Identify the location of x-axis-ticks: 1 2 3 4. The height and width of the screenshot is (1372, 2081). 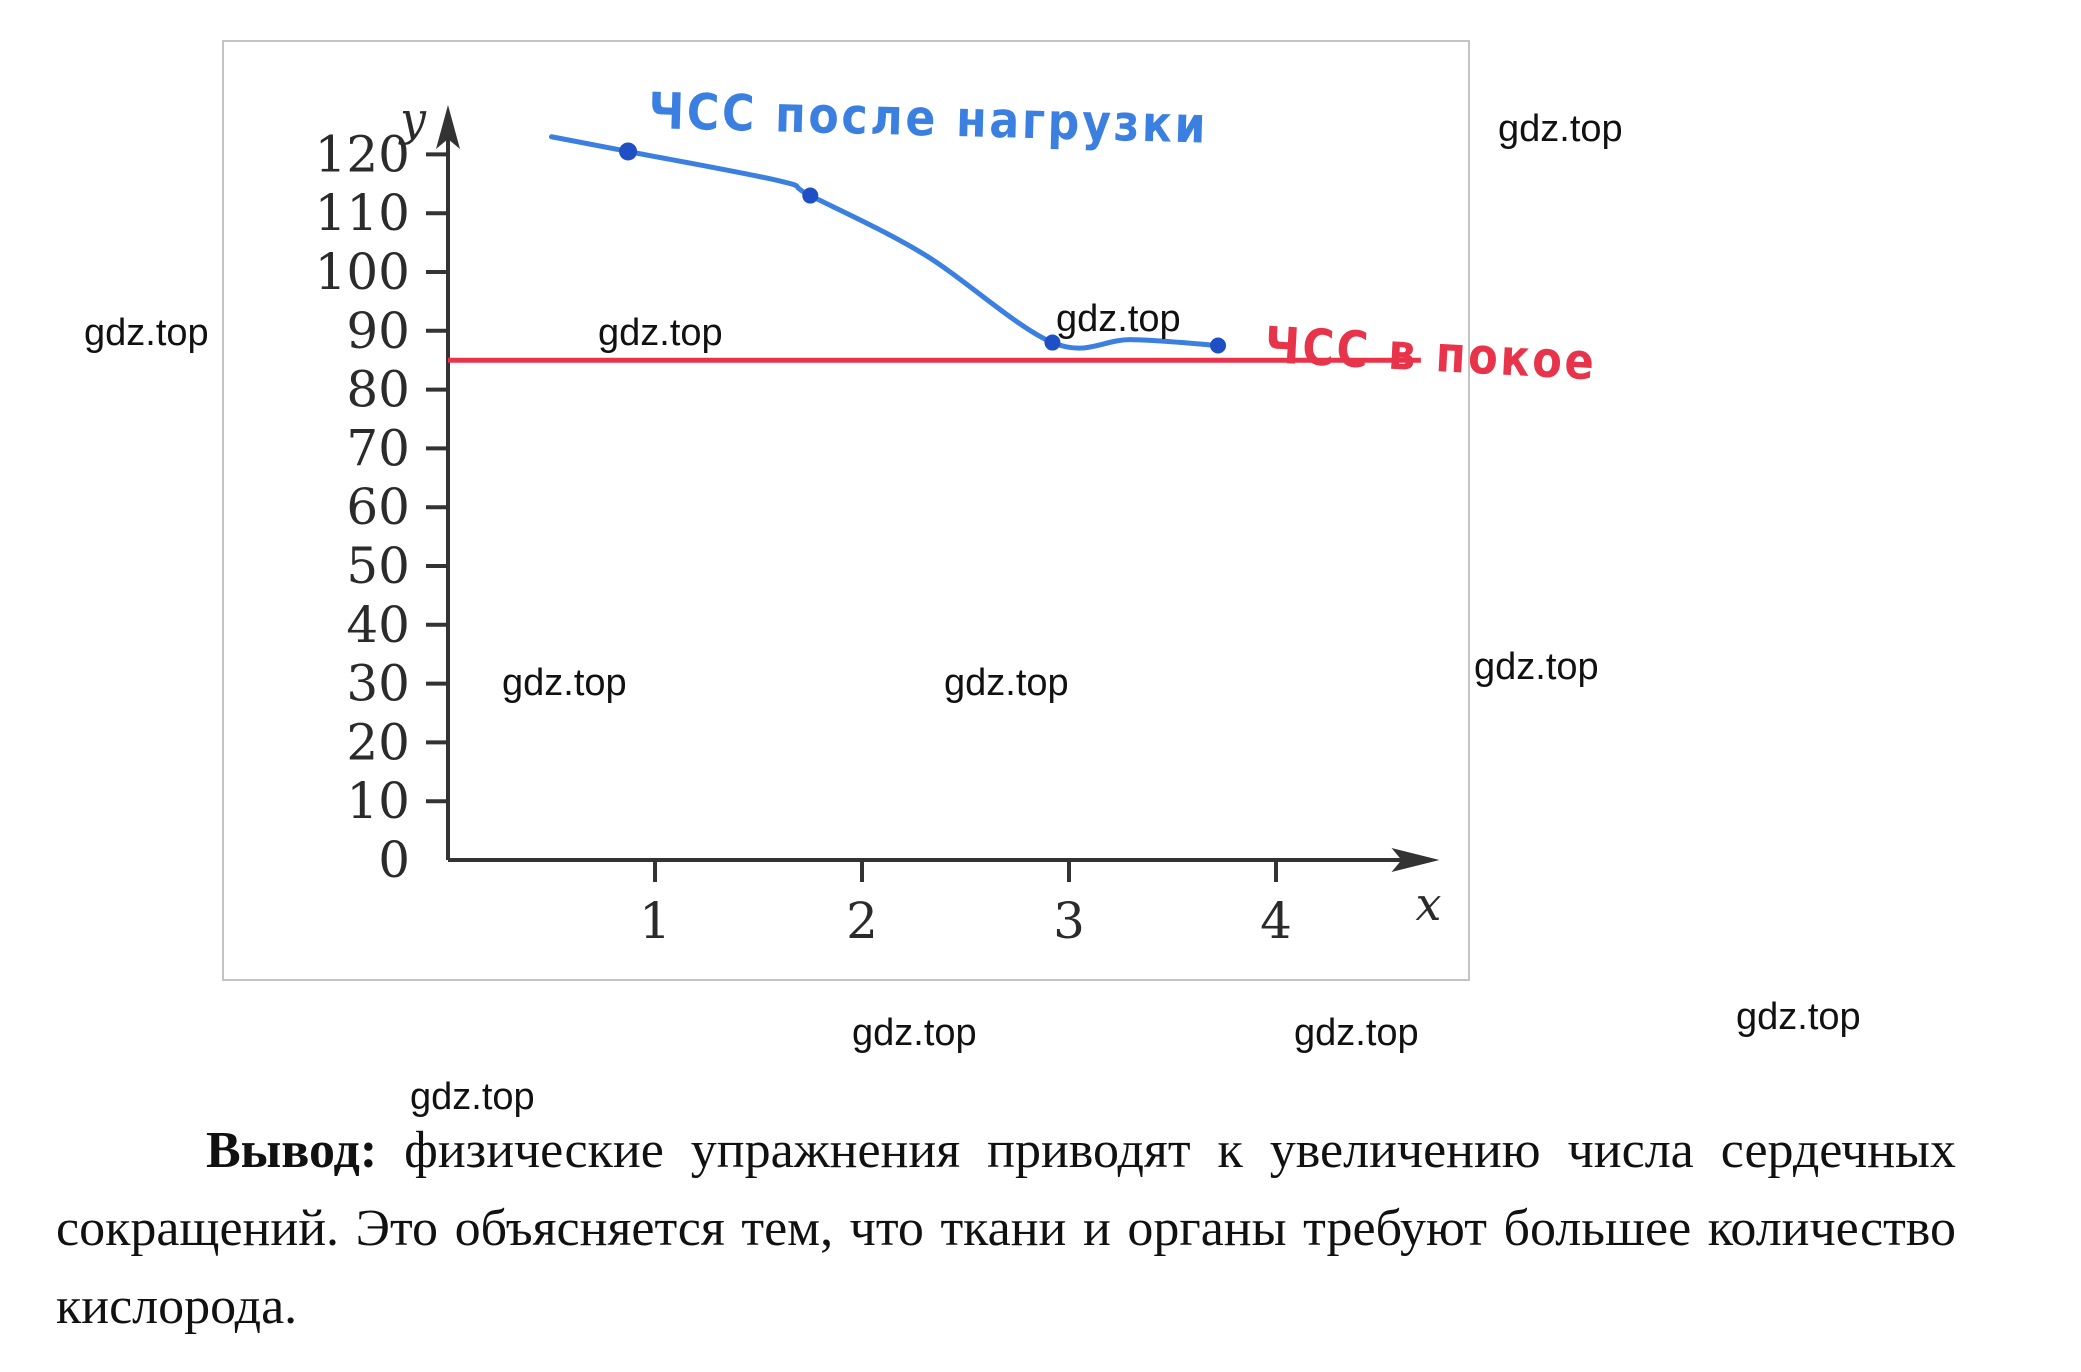
(965, 905).